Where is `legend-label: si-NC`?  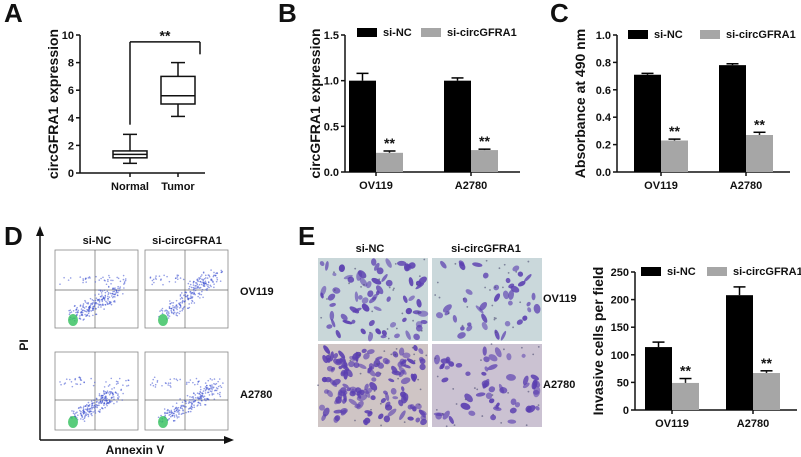 legend-label: si-NC is located at coordinates (668, 35).